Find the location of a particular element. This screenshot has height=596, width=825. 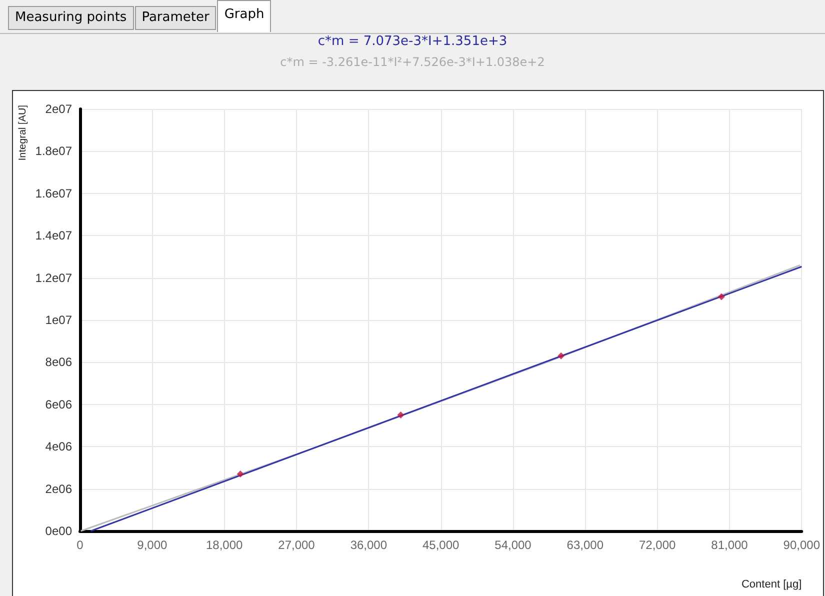

text: Measuring points is located at coordinates (71, 18).